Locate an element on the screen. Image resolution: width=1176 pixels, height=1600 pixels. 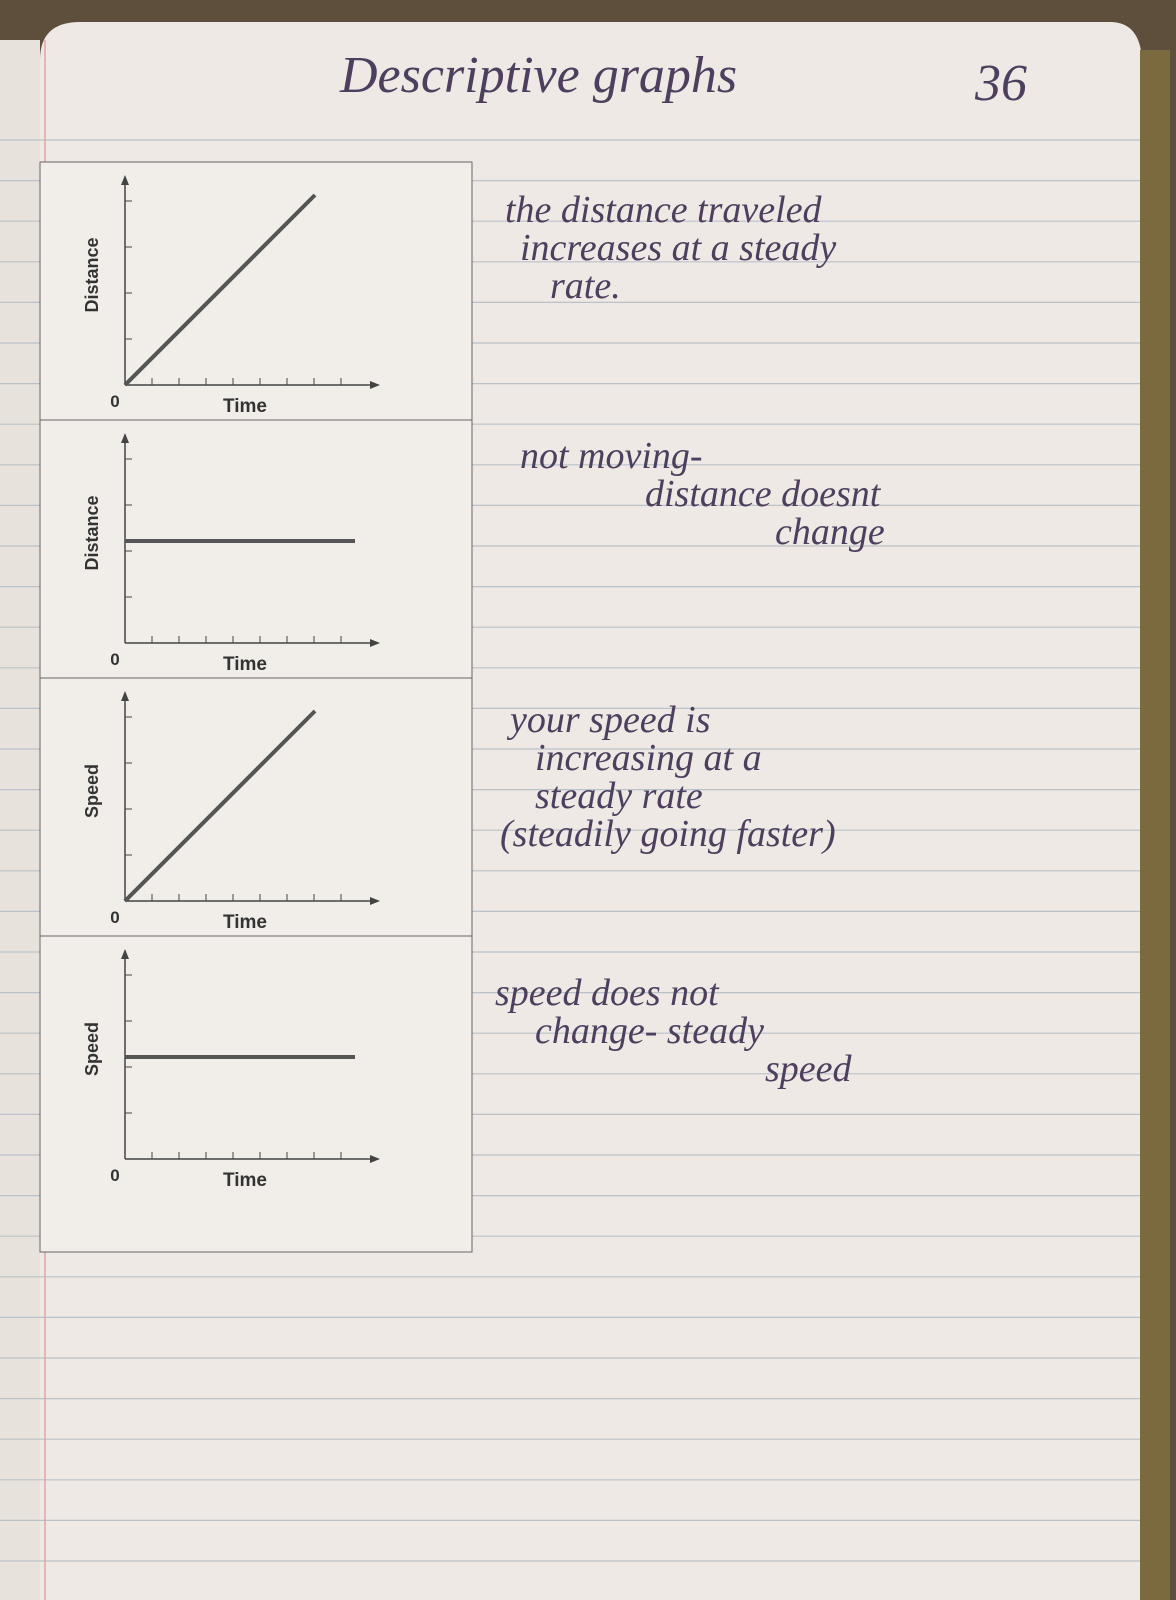
note-line: change is located at coordinates (830, 532).